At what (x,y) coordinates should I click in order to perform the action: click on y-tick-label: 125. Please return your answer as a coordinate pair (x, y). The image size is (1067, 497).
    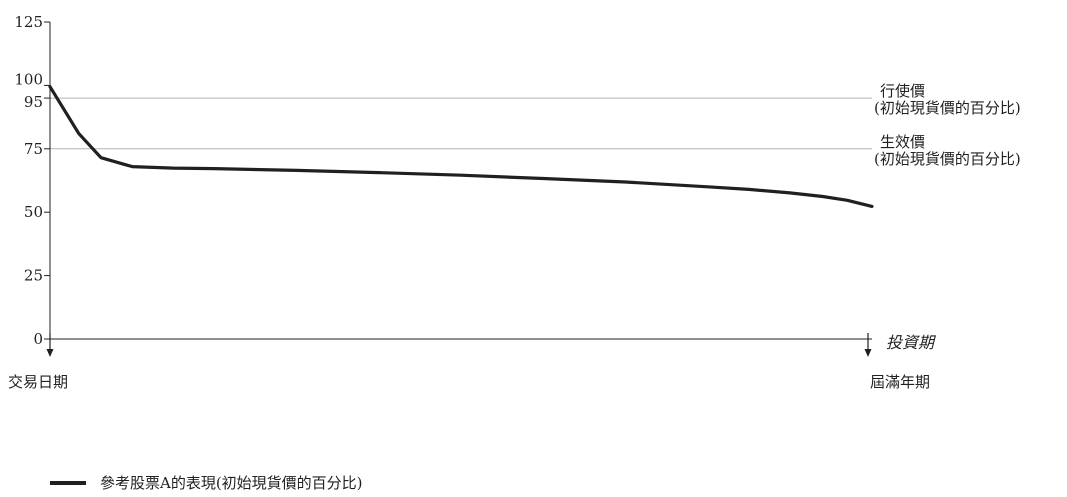
    Looking at the image, I should click on (28, 22).